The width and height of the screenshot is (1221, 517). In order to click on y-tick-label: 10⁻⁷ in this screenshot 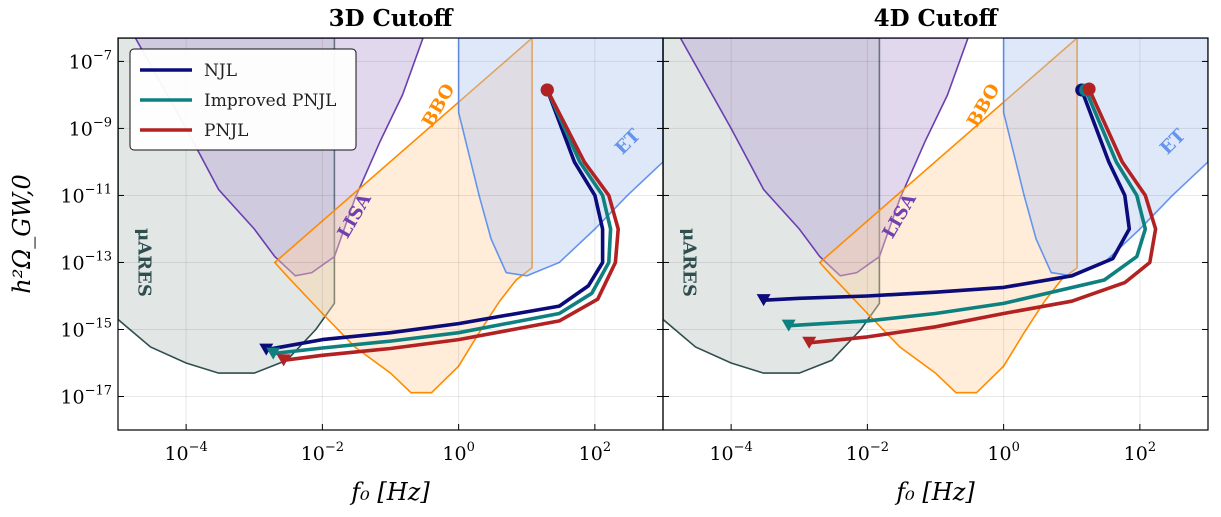, I will do `click(90, 60)`.